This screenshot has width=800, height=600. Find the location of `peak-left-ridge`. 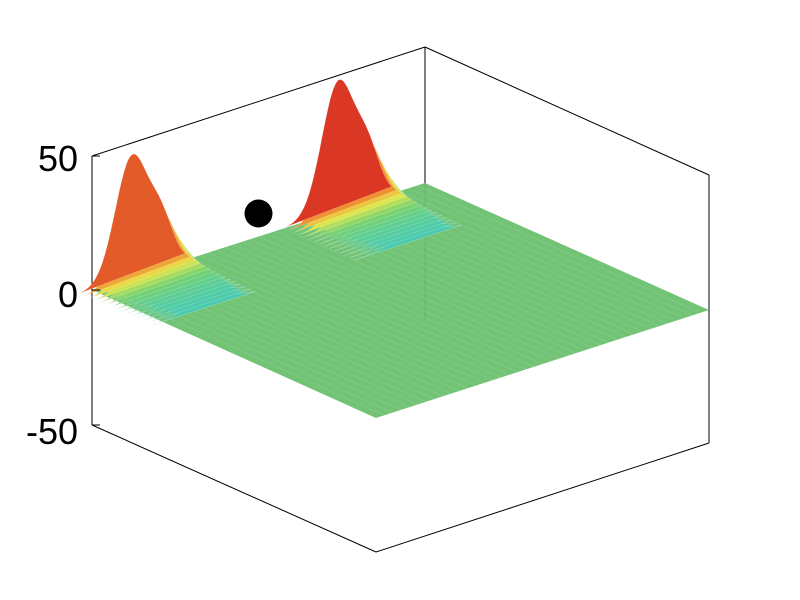

peak-left-ridge is located at coordinates (166, 240).